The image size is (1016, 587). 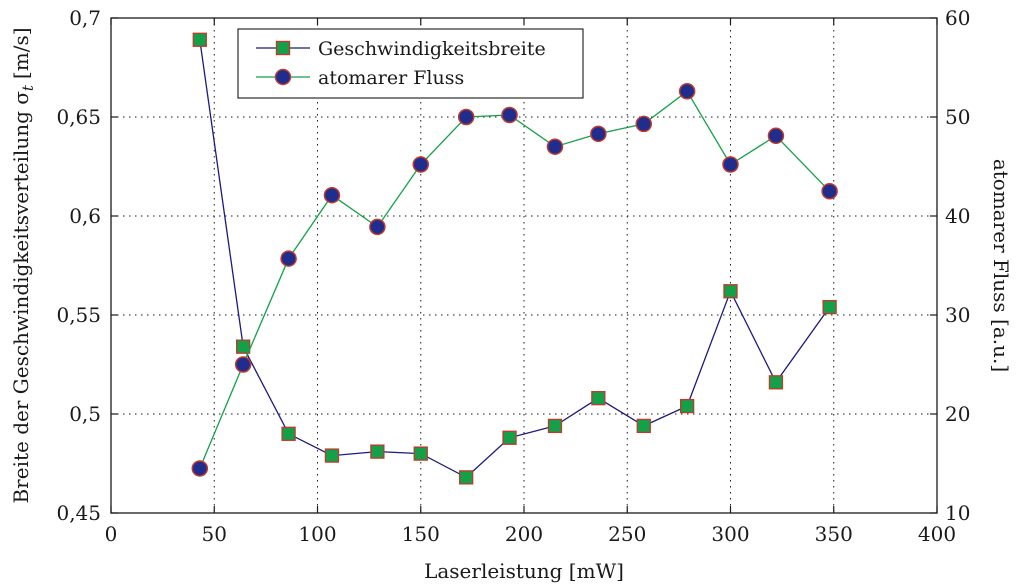 I want to click on legend-label-geschwindigkeitsbreite: Geschwindigkeitsbreite, so click(x=432, y=49).